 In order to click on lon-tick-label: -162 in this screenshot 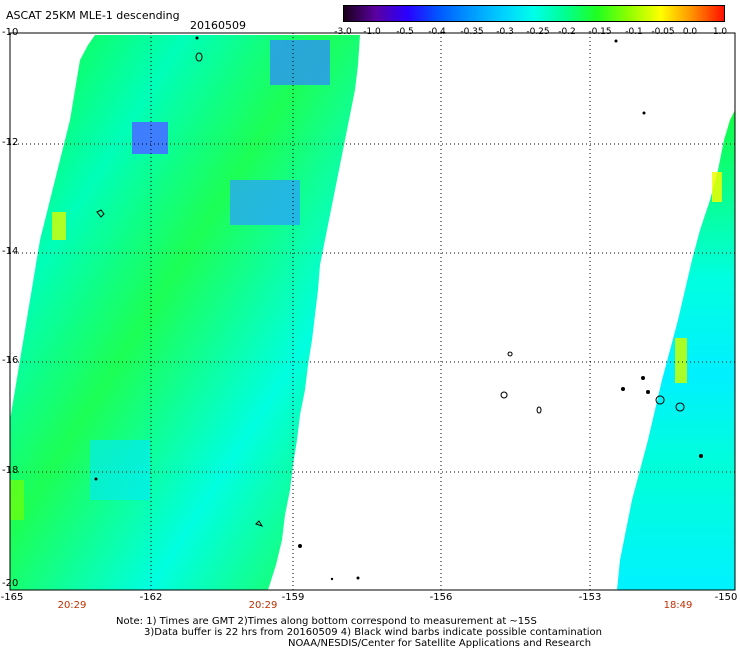, I will do `click(151, 597)`.